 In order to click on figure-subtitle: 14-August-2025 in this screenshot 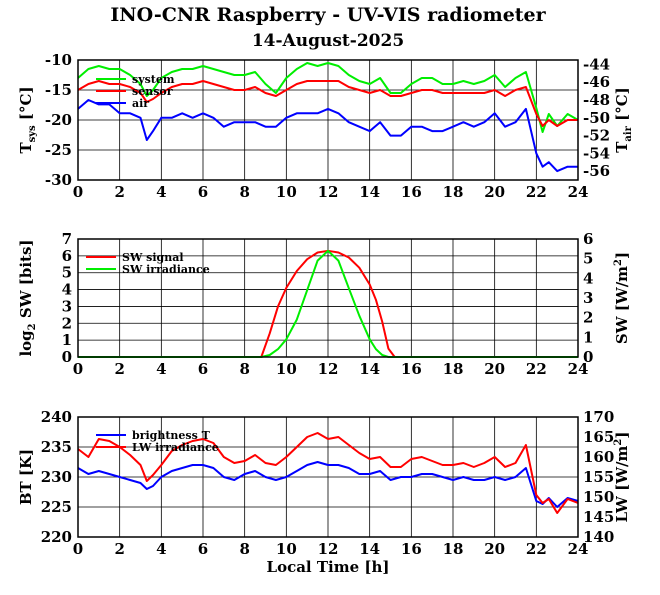, I will do `click(328, 41)`.